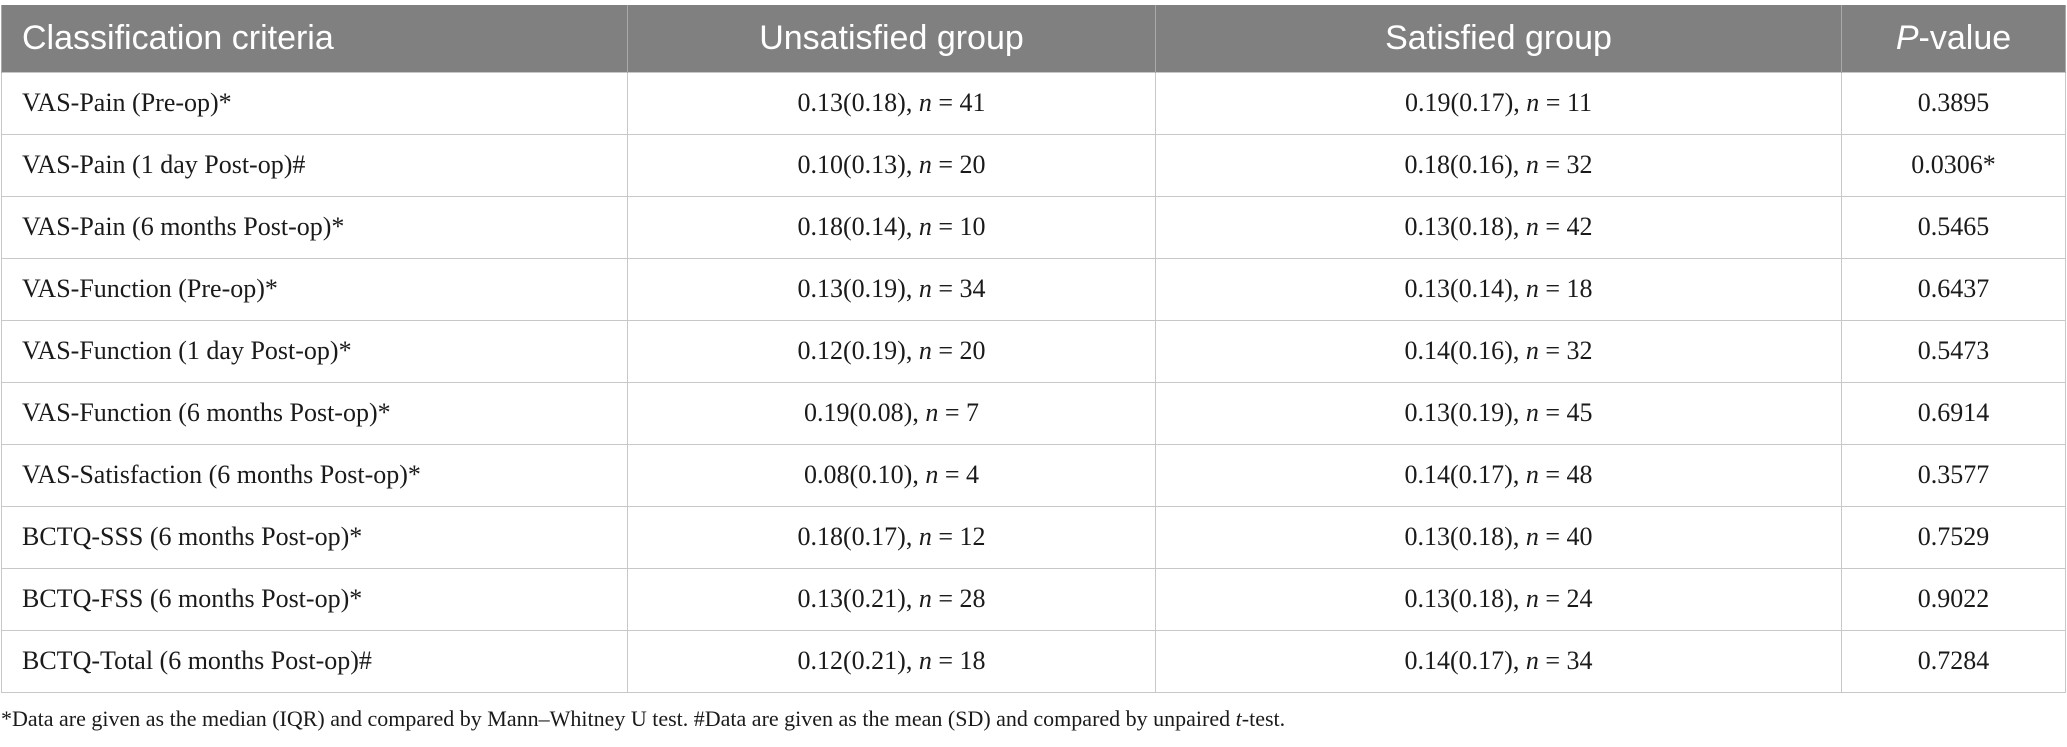  I want to click on unsatisfied-n: 28, so click(972, 598).